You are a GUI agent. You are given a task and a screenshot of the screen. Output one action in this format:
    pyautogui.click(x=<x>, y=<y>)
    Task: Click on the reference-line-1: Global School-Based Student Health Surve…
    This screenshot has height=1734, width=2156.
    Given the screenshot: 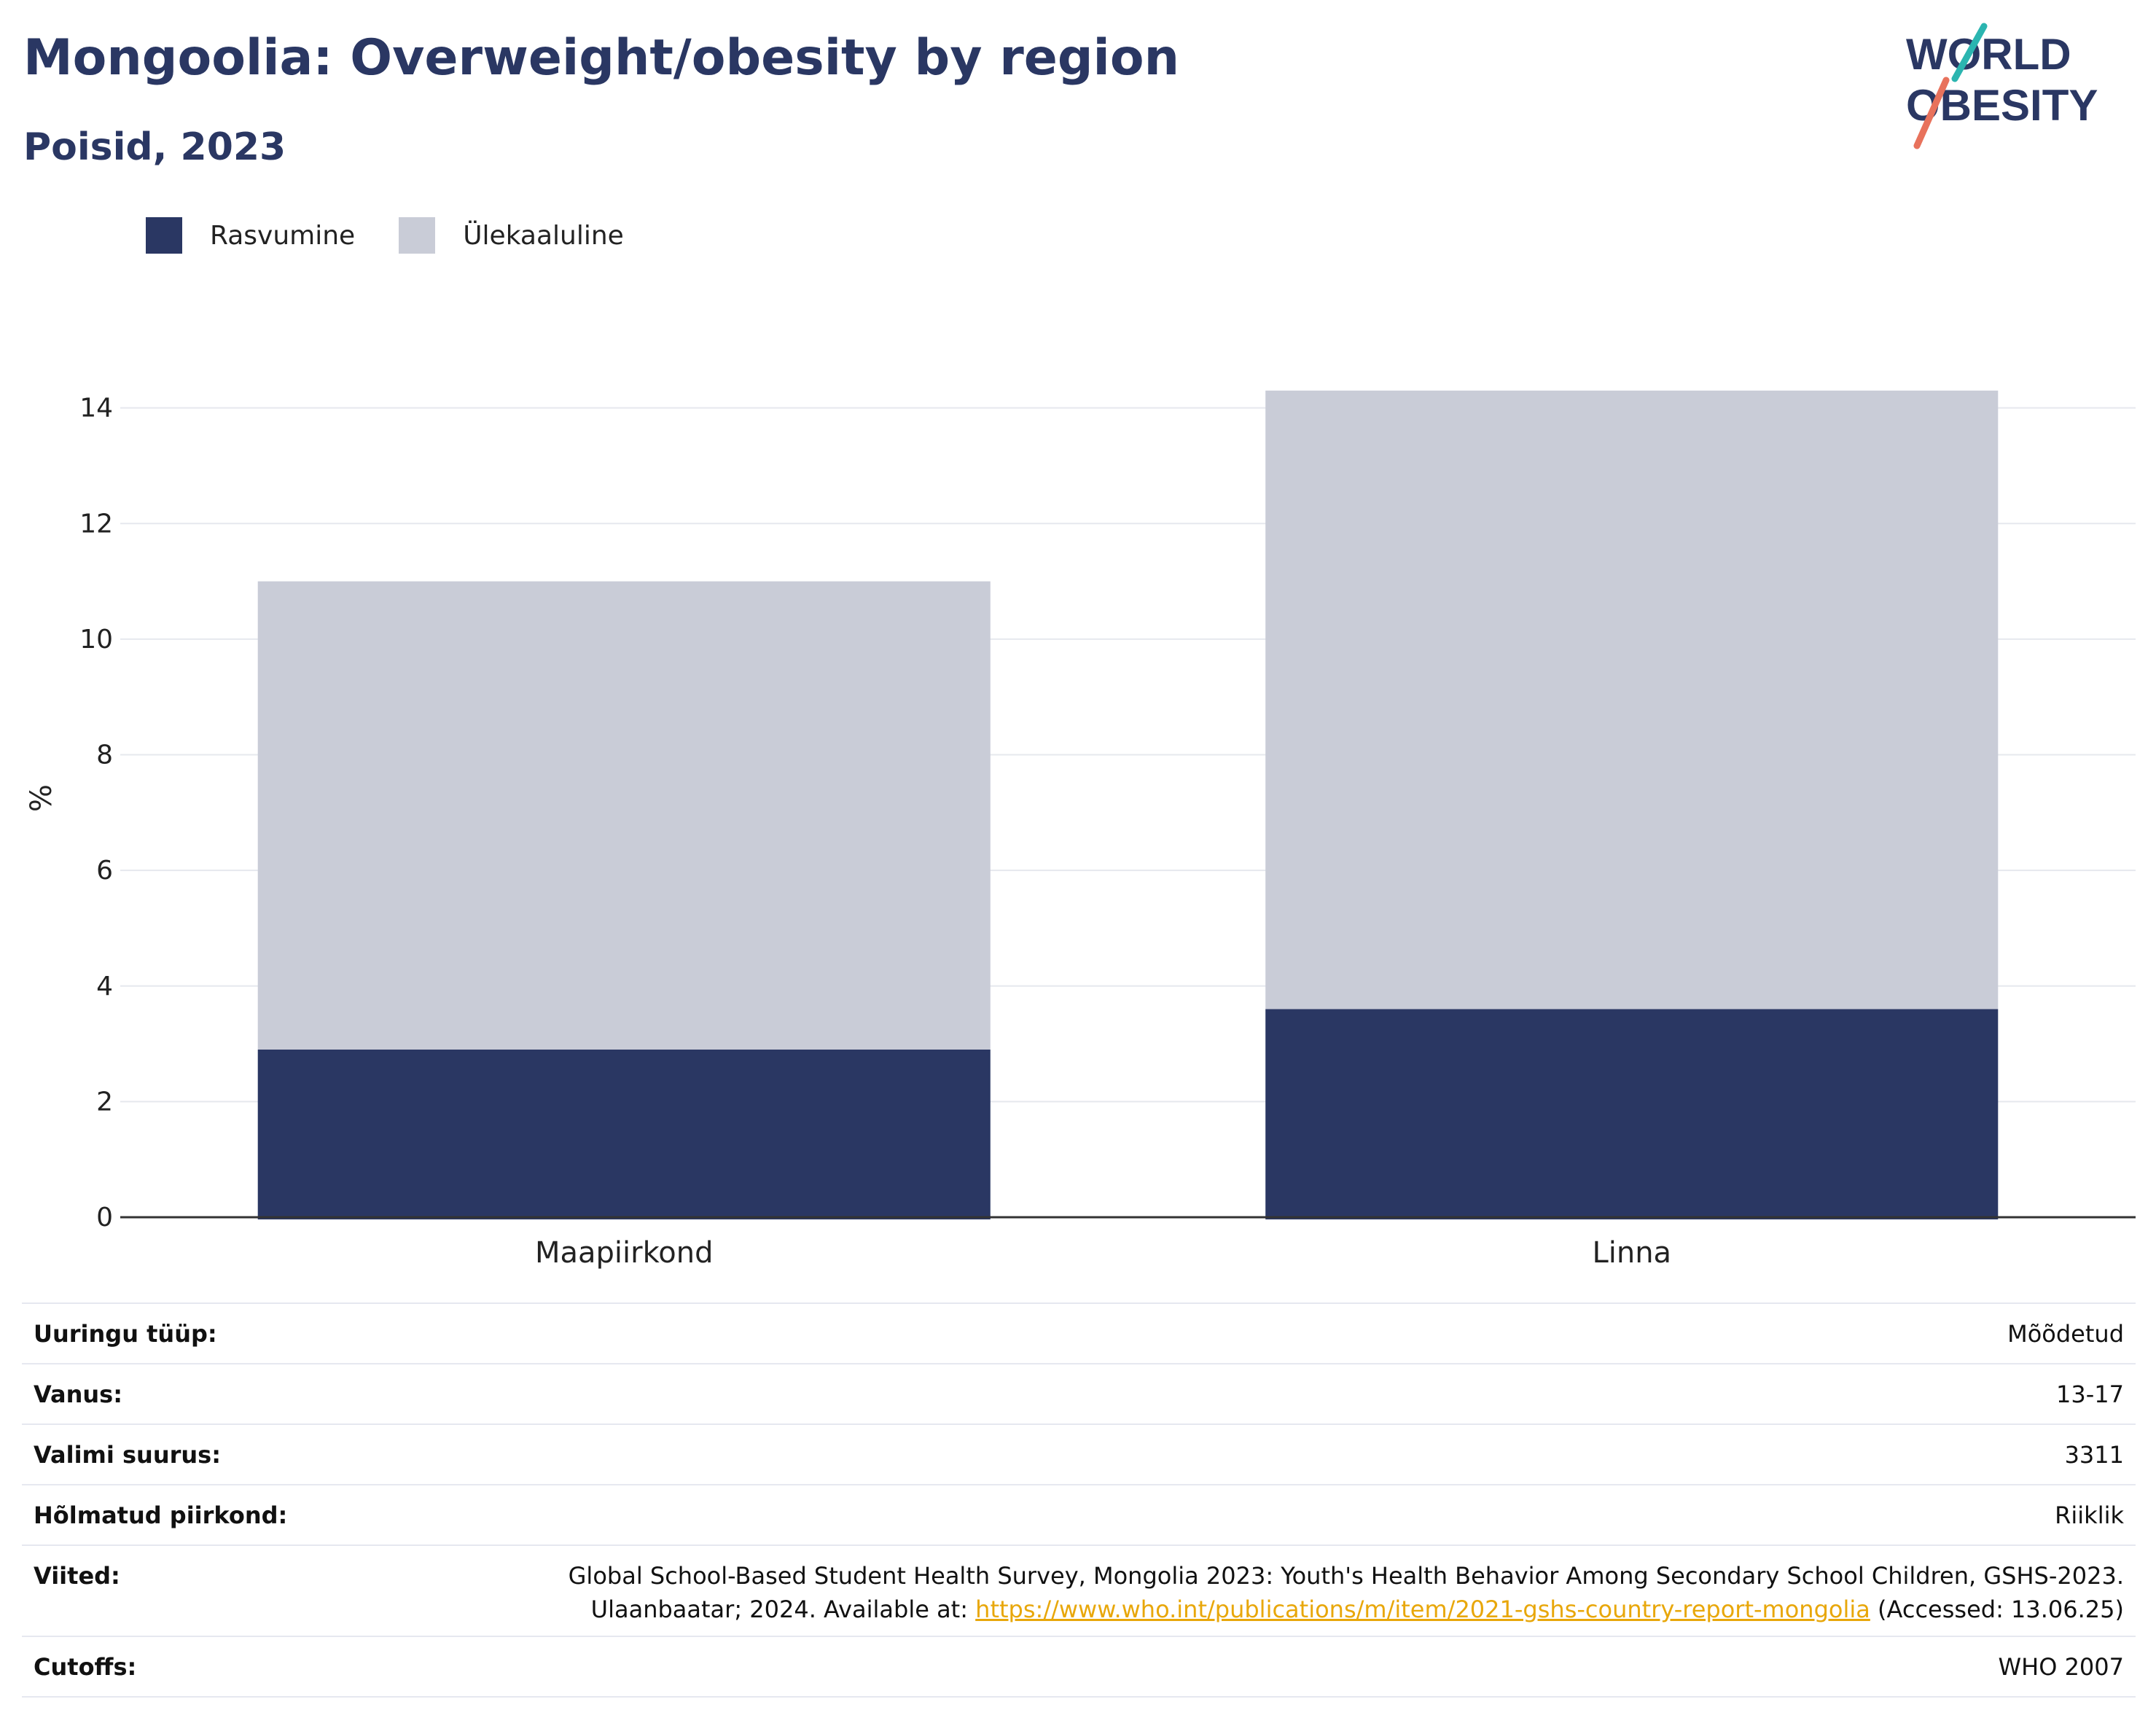 What is the action you would take?
    pyautogui.click(x=1346, y=1576)
    